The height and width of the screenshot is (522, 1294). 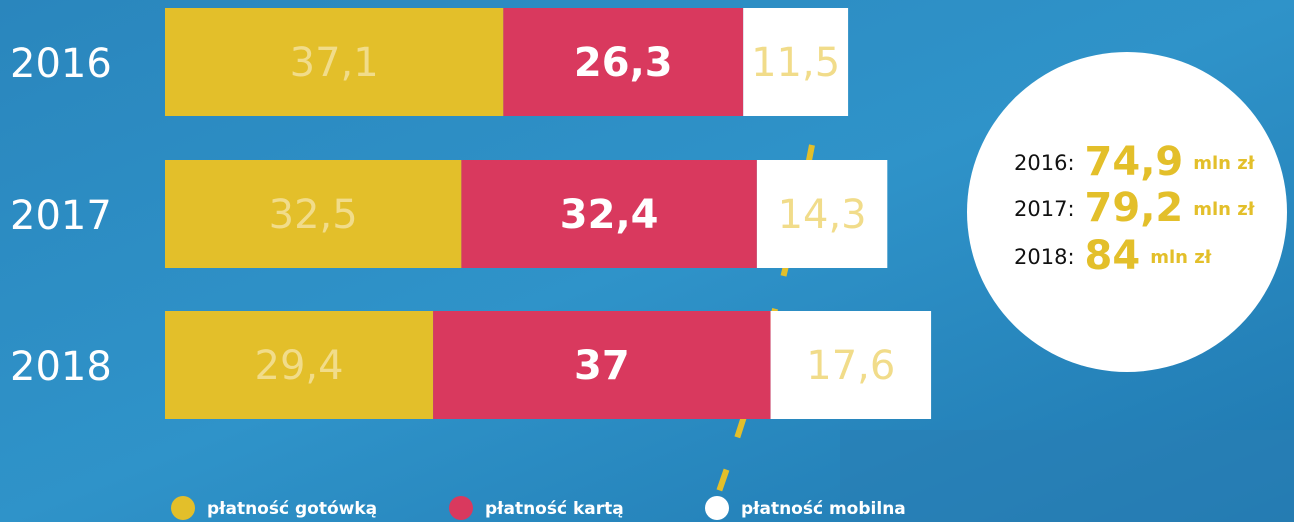 I want to click on value-label: 17,6, so click(x=850, y=366).